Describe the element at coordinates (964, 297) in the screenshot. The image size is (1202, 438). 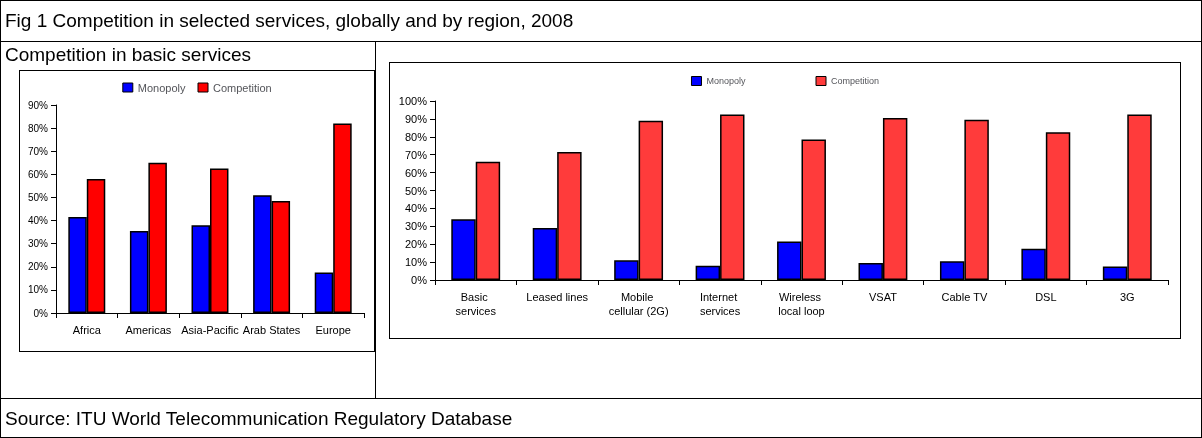
I see `x-tick-label: Cable TV` at that location.